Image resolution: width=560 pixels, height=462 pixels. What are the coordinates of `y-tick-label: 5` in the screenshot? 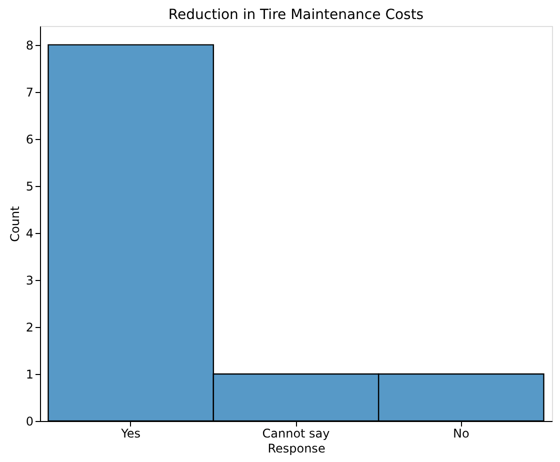 It's located at (30, 186).